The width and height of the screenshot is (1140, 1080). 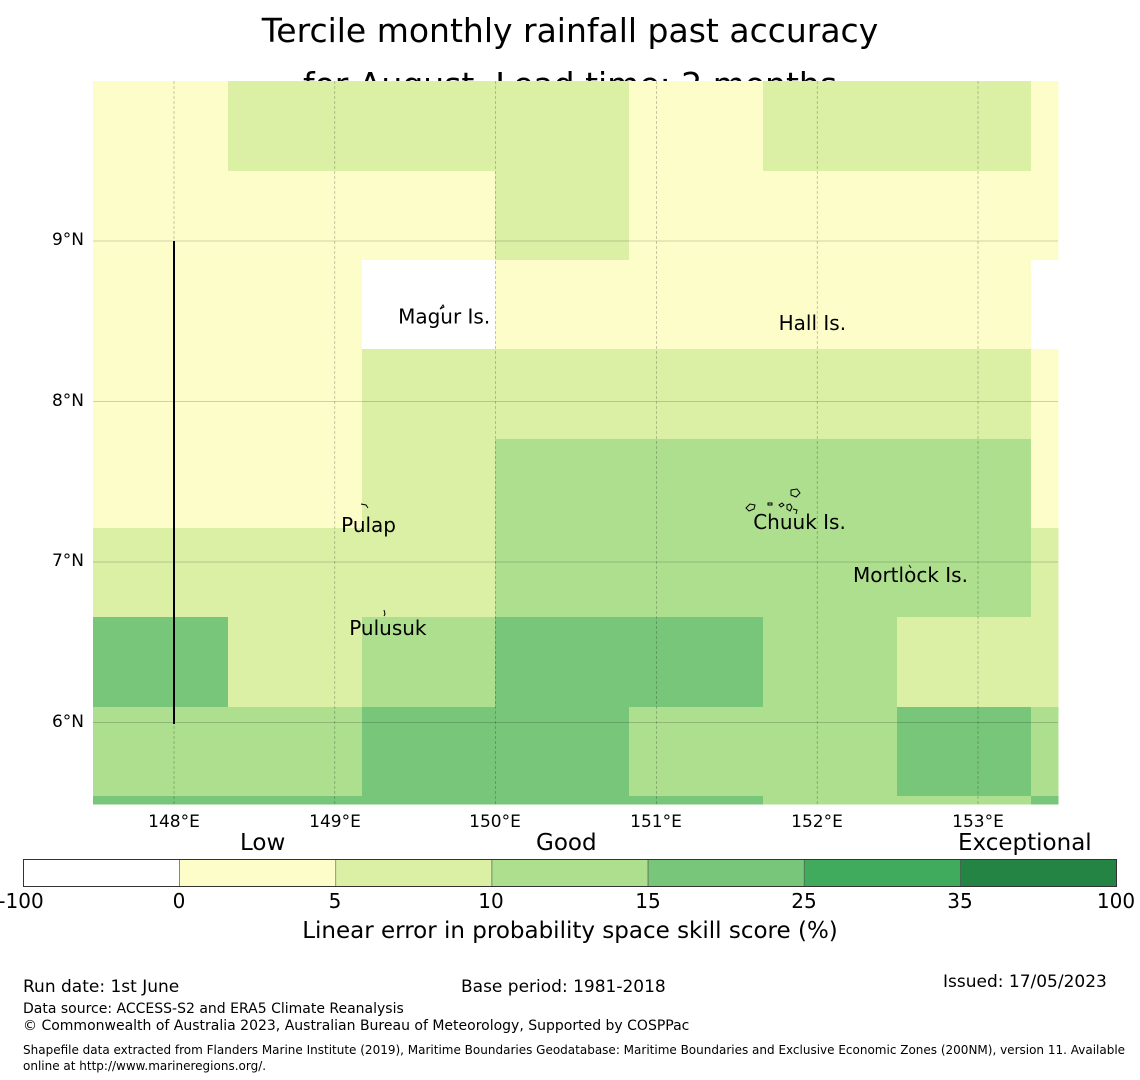 I want to click on run-date: Run date: 1st June, so click(x=101, y=987).